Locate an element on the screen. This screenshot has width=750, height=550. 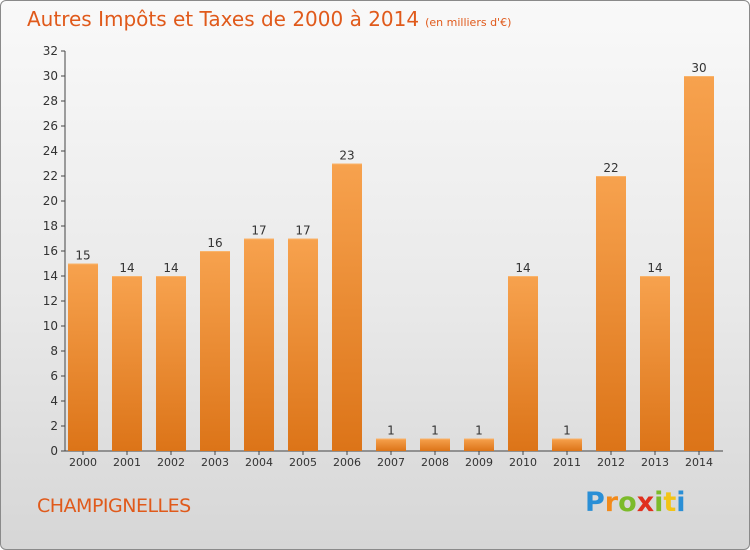
x-tick-label: 2014 is located at coordinates (699, 462).